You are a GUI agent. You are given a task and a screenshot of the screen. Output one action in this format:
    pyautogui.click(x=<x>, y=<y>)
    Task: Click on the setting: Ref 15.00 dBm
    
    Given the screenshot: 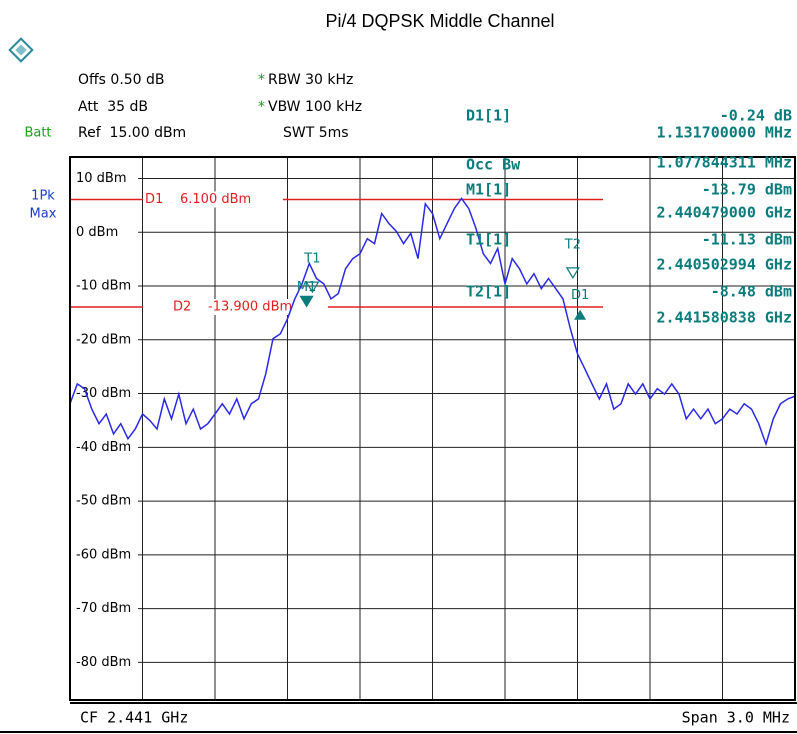 What is the action you would take?
    pyautogui.click(x=132, y=133)
    